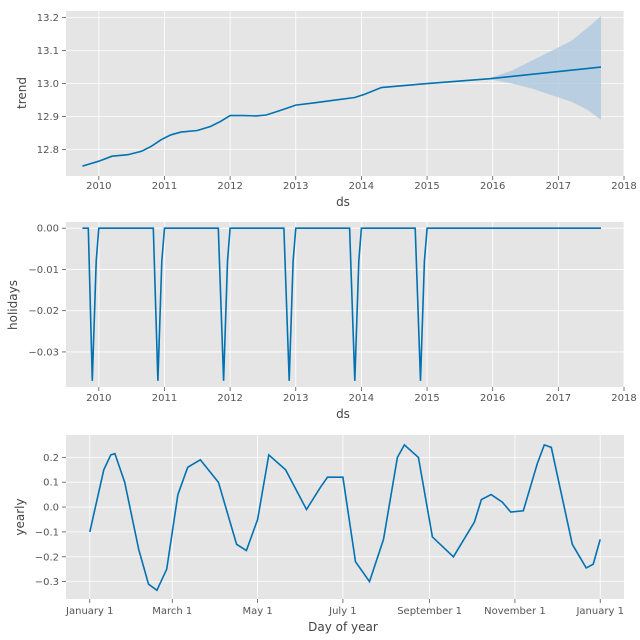  I want to click on holidays-x-tick-label: 2013, so click(295, 398).